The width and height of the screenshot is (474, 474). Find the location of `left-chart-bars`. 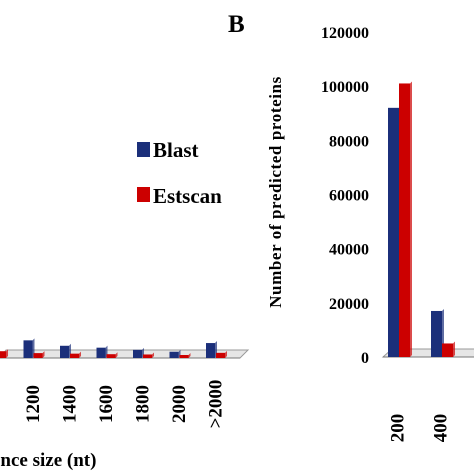

left-chart-bars is located at coordinates (113, 348).